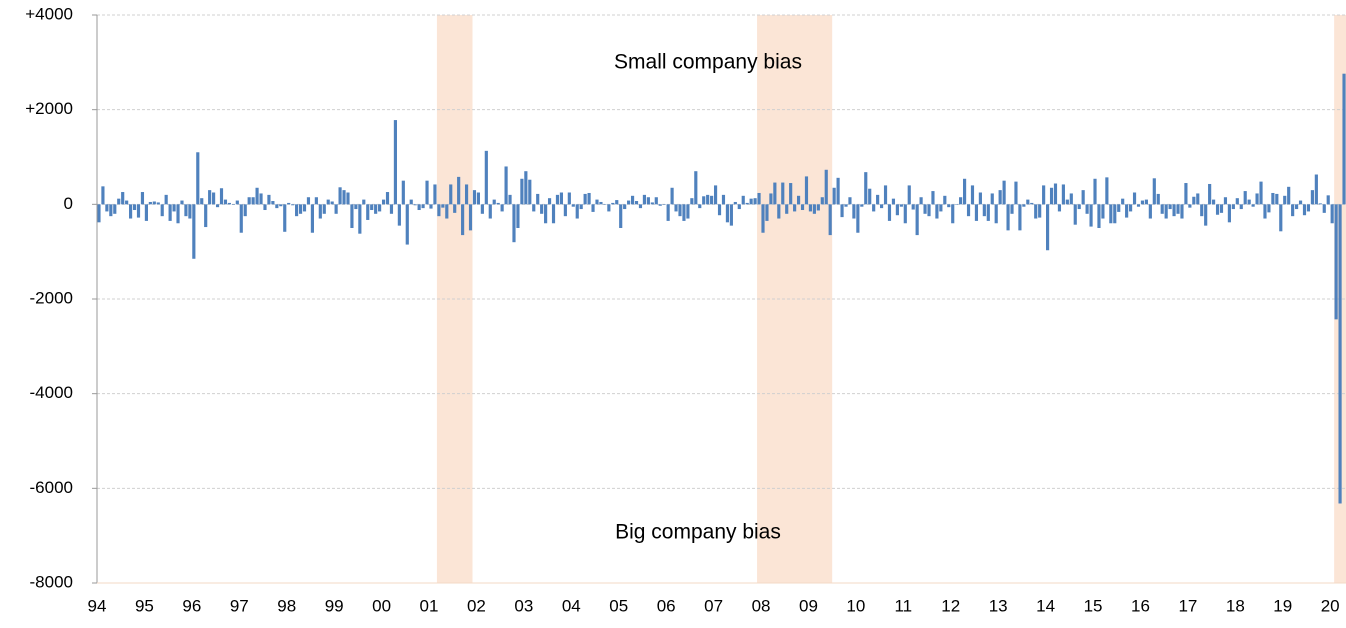  I want to click on x-tick-label: 18, so click(1235, 605).